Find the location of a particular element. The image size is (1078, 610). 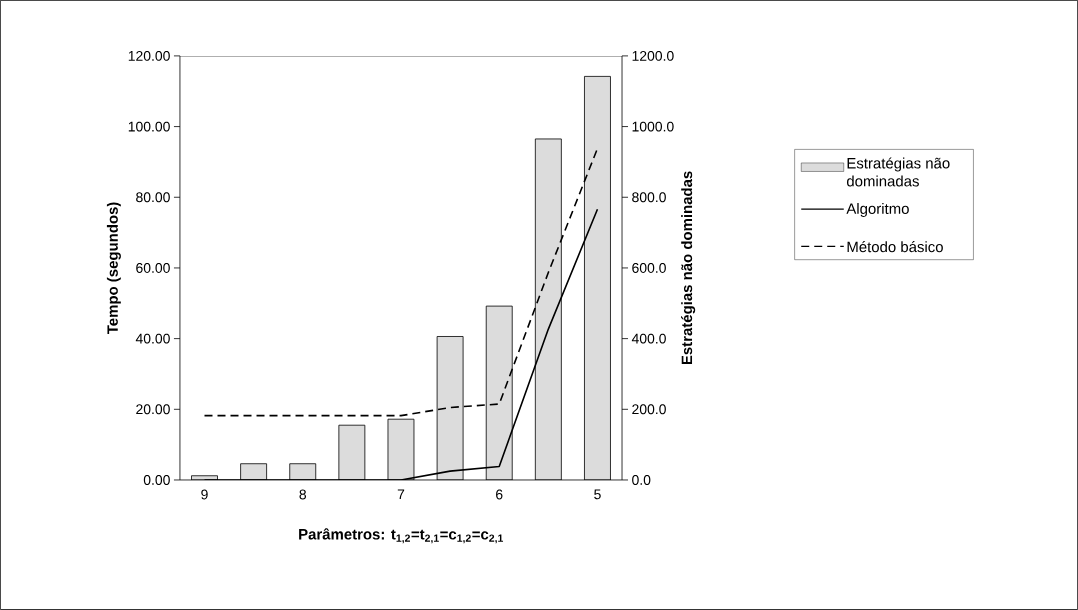

legend-label: Algoritmo is located at coordinates (877, 210).